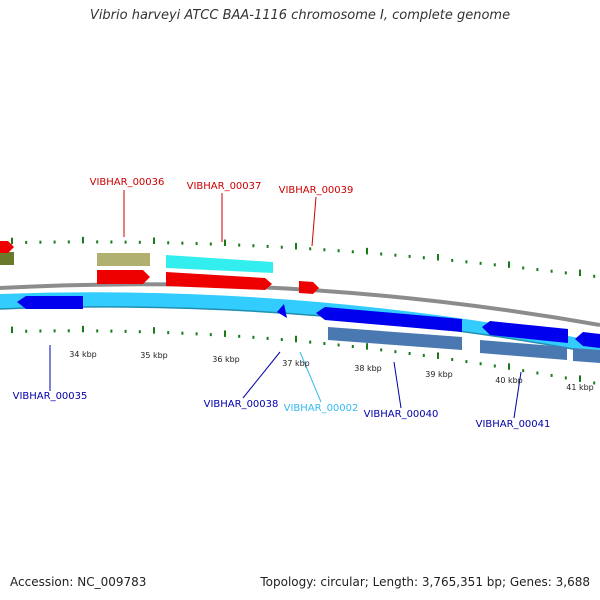 The height and width of the screenshot is (600, 600). I want to click on gene-label-00041: VIBHAR_00041, so click(513, 424).